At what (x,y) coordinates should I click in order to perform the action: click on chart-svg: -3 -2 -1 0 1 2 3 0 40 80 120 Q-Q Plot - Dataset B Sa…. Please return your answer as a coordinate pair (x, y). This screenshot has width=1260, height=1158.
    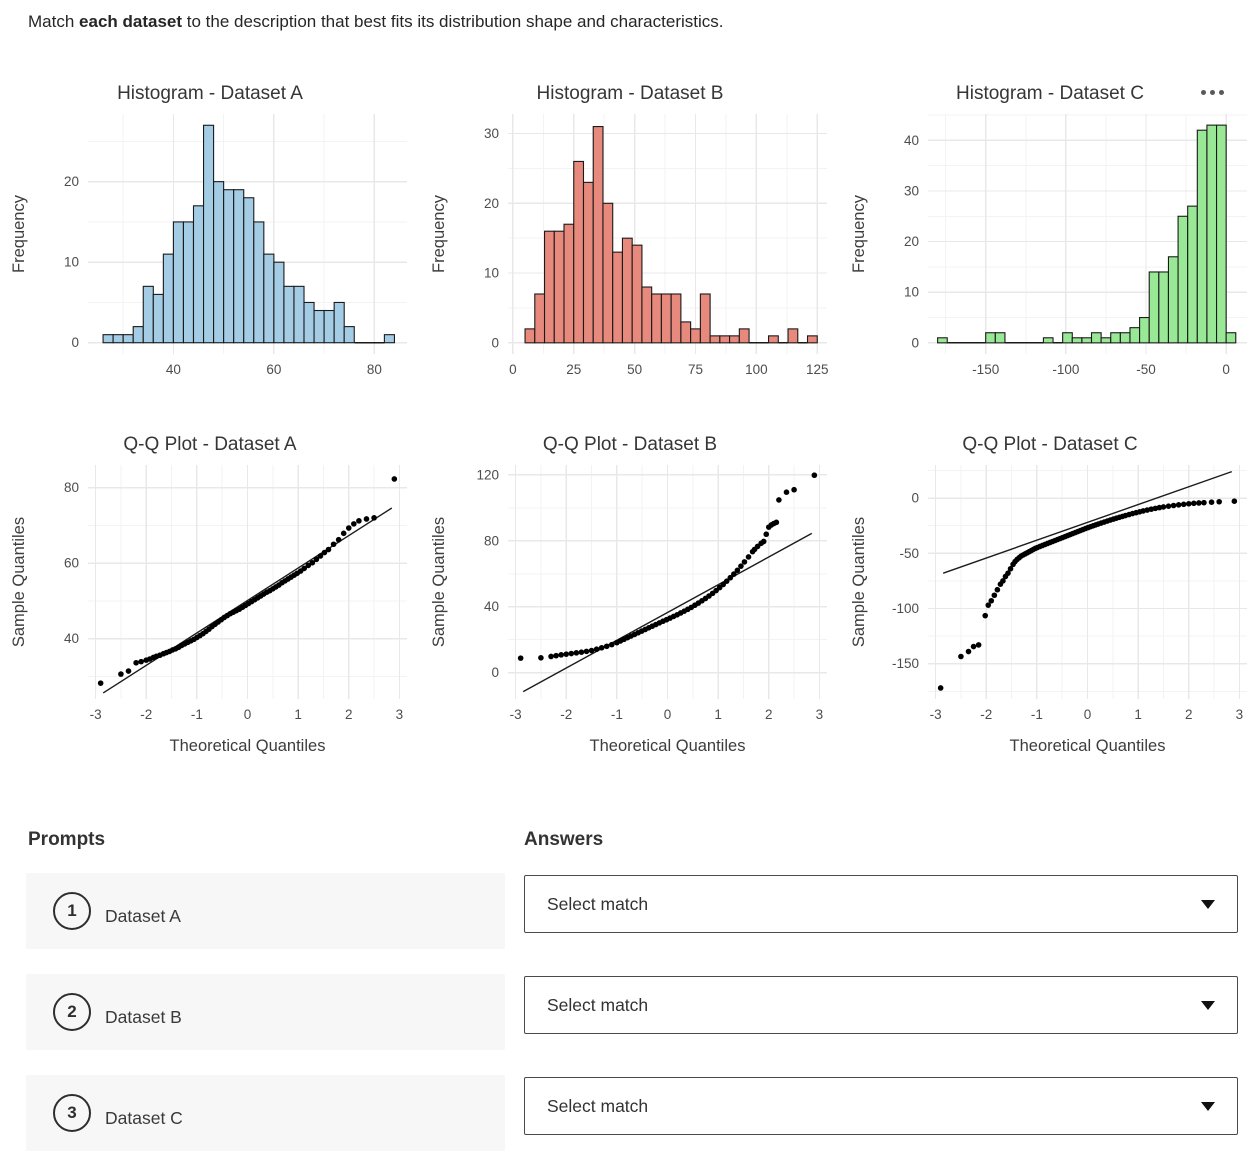
    Looking at the image, I should click on (628, 594).